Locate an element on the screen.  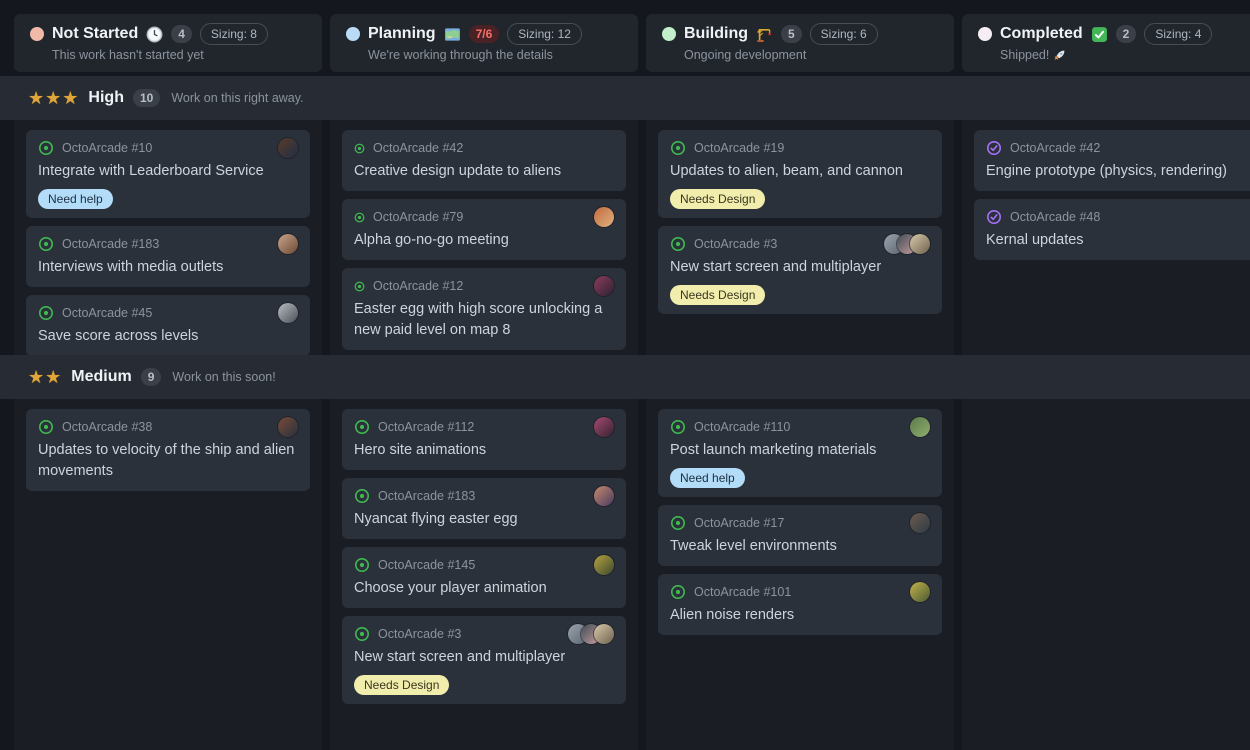
issue-card: OctoArcade #101 Alien noise renders is located at coordinates (800, 604).